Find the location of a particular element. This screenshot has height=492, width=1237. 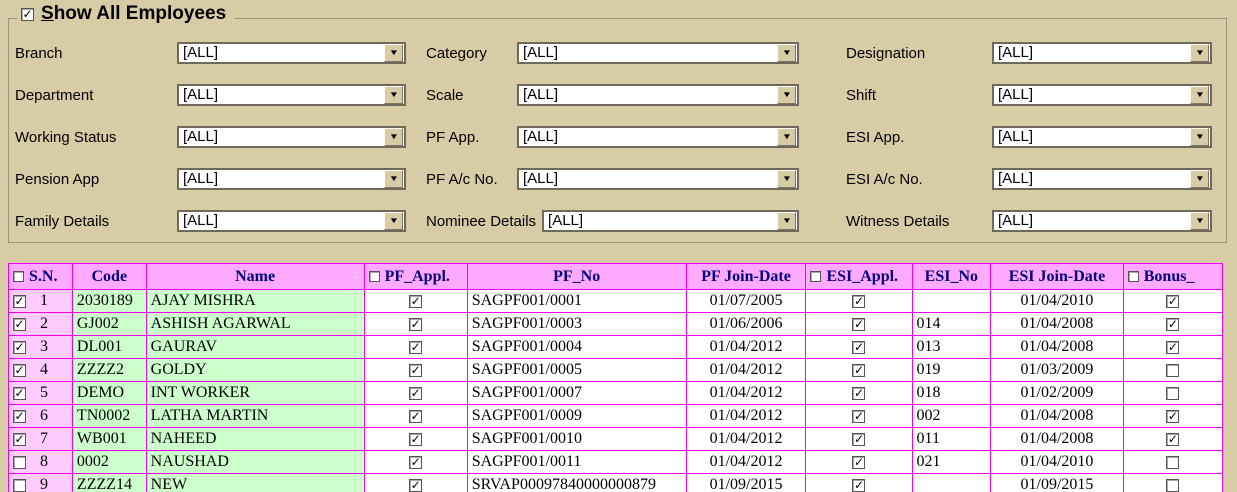

cell-name: GAURAV is located at coordinates (255, 347).